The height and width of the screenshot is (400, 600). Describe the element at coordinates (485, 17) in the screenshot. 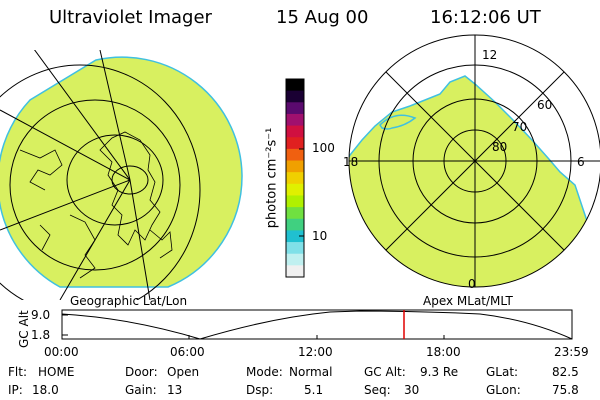

I see `observation-time: 16:12:06 UT` at that location.